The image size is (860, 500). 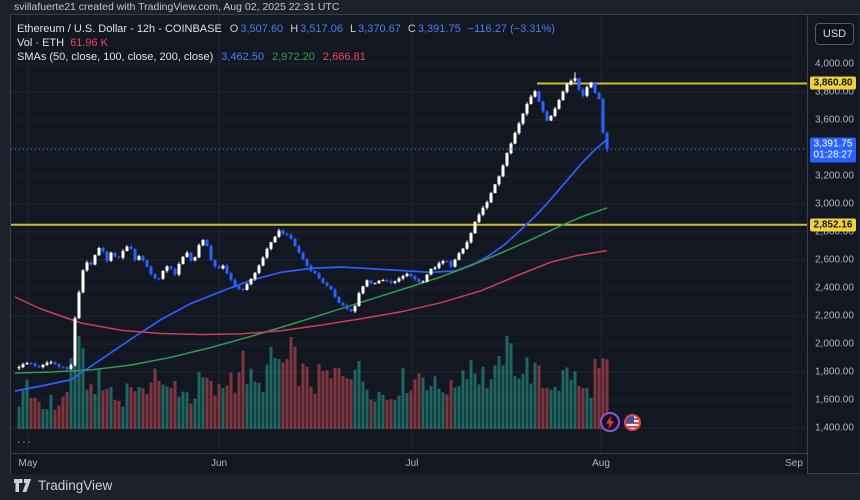 I want to click on price-tick: 1,800.00, so click(x=834, y=372).